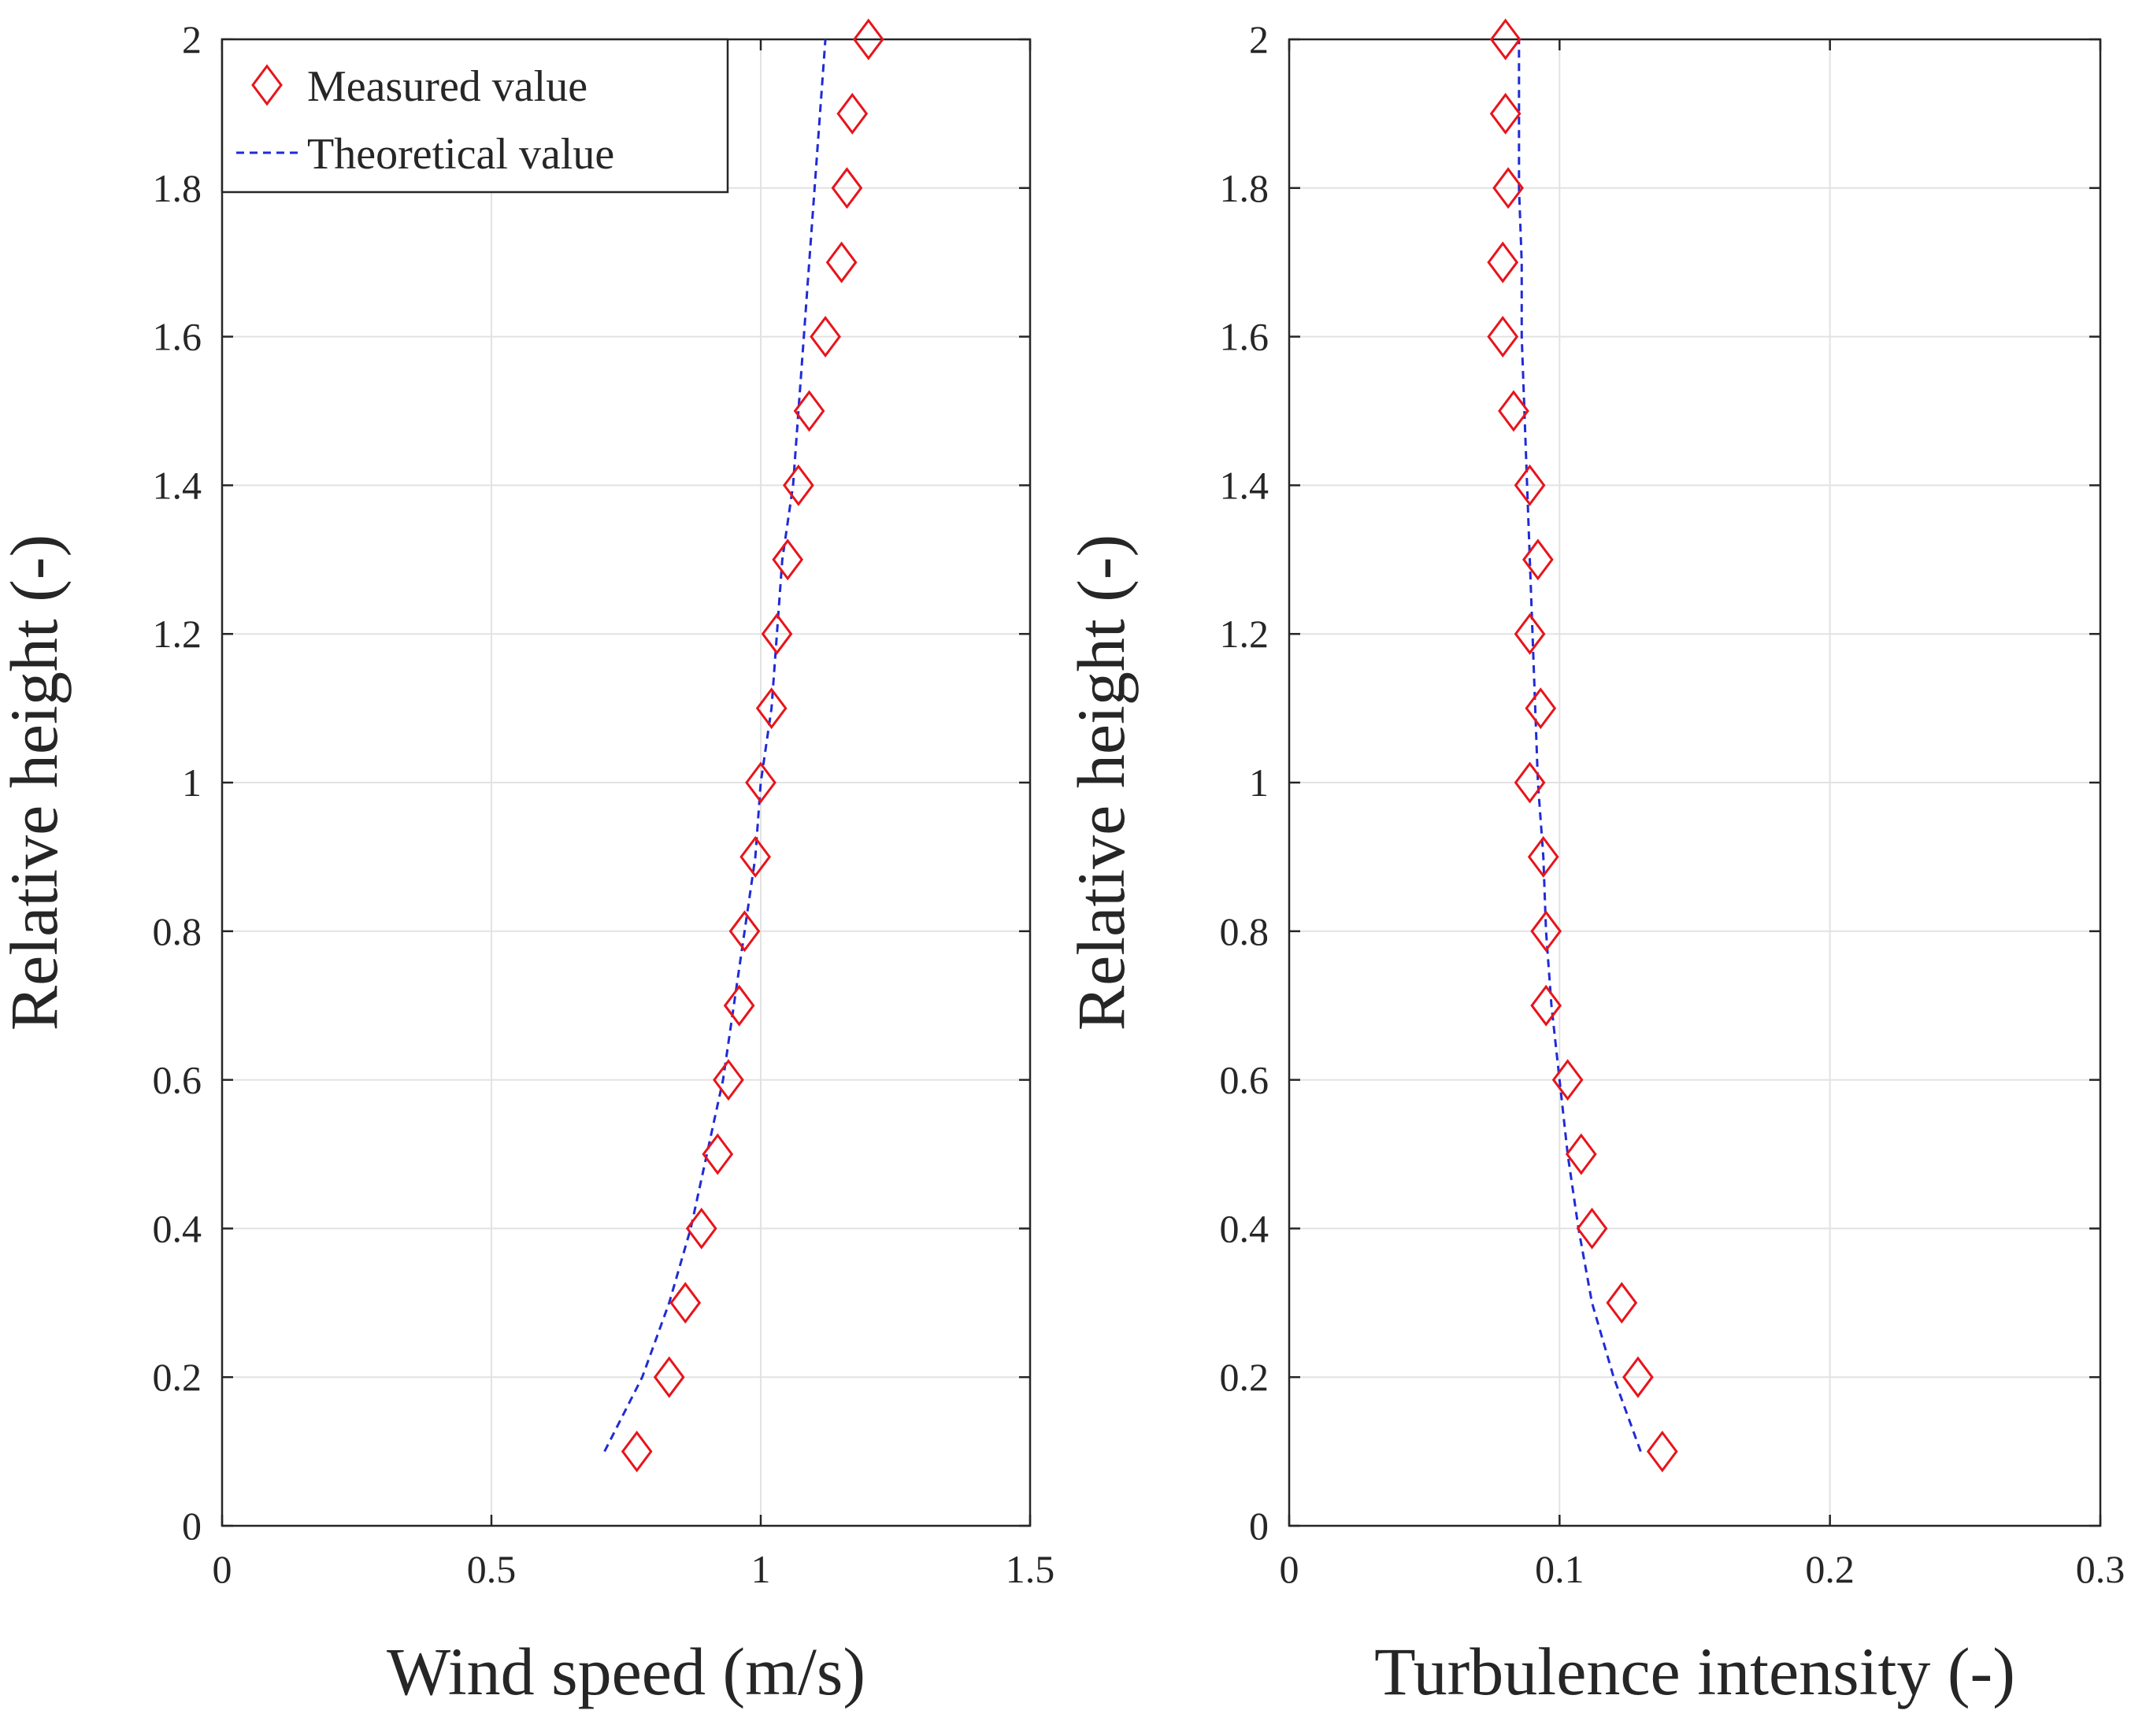  I want to click on legend-box, so click(475, 116).